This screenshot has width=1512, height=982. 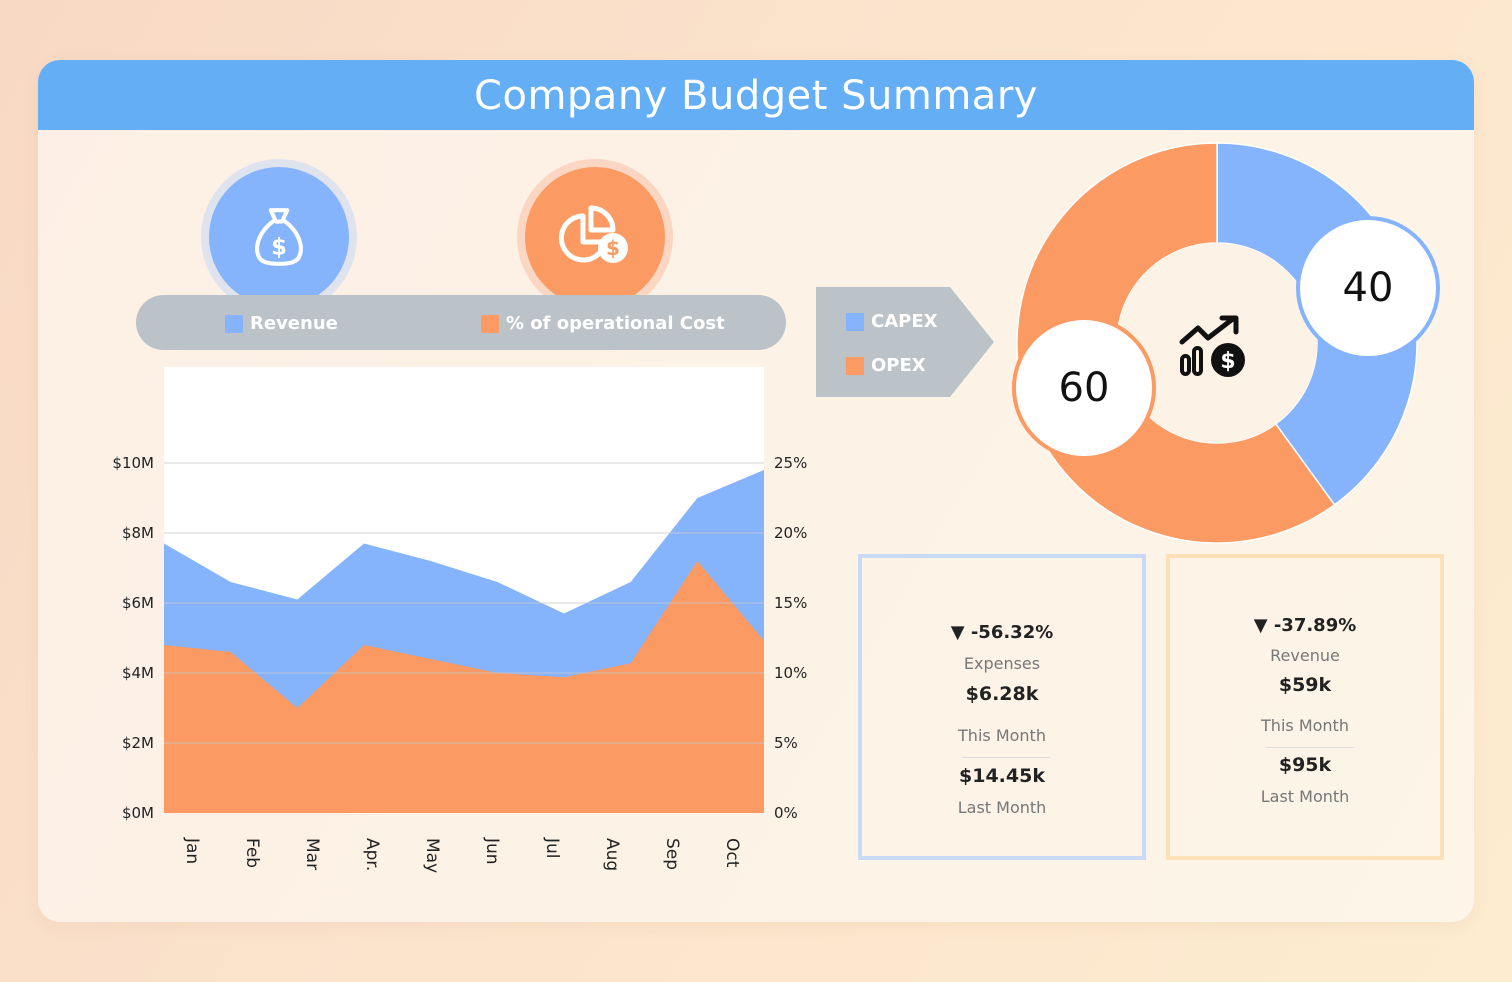 I want to click on money-bag-icon: $, so click(x=279, y=237).